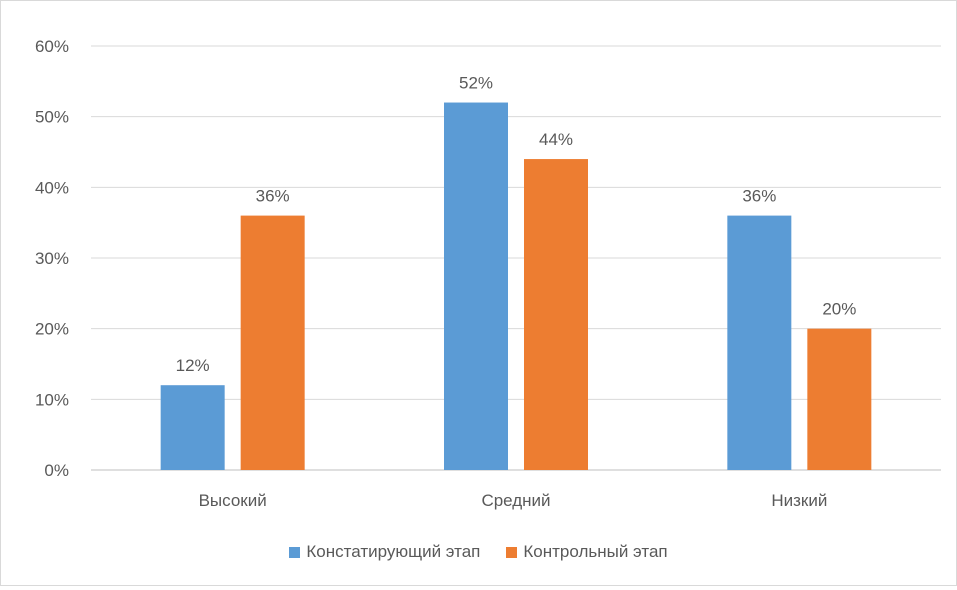 The image size is (957, 590). What do you see at coordinates (233, 500) in the screenshot?
I see `x-tick-label: Высокий` at bounding box center [233, 500].